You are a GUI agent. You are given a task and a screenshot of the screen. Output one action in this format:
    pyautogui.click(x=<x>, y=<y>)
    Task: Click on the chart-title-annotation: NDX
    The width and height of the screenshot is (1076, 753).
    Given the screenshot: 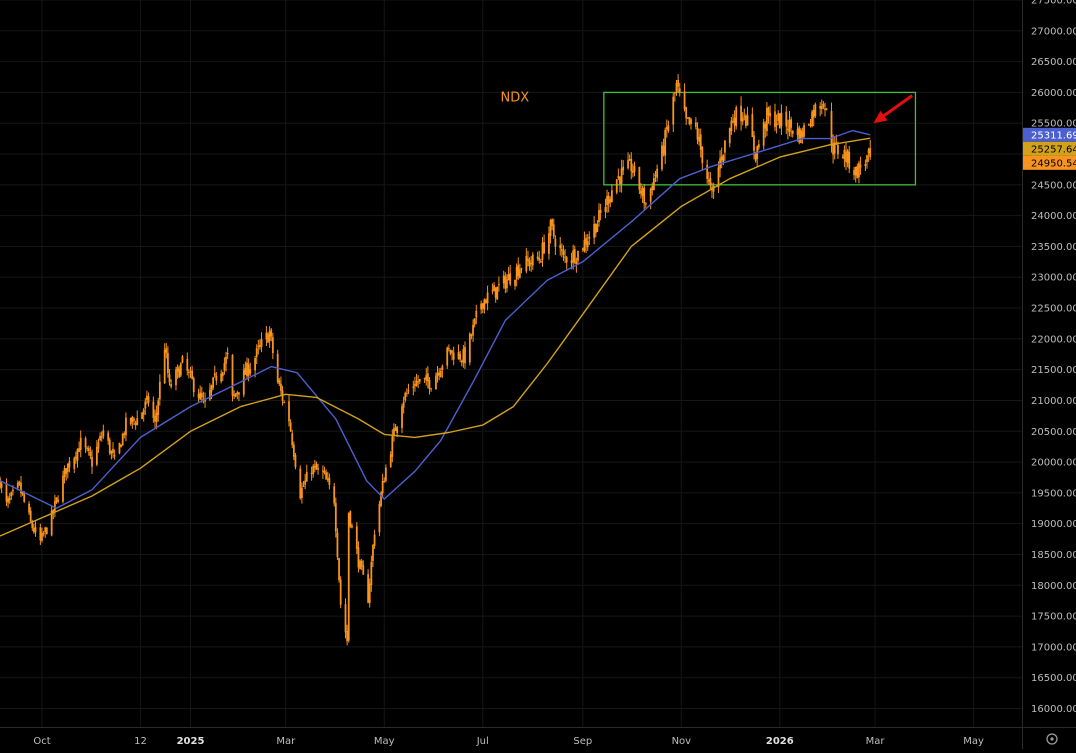 What is the action you would take?
    pyautogui.click(x=515, y=98)
    